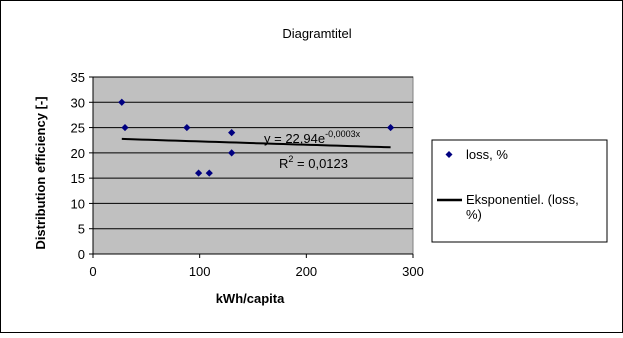 The image size is (623, 338). I want to click on trendline-path, so click(256, 143).